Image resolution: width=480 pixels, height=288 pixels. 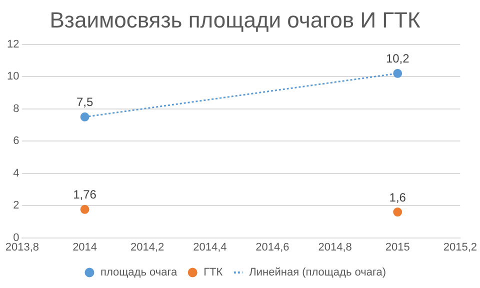 What do you see at coordinates (85, 102) in the screenshot?
I see `data-label: 7,5` at bounding box center [85, 102].